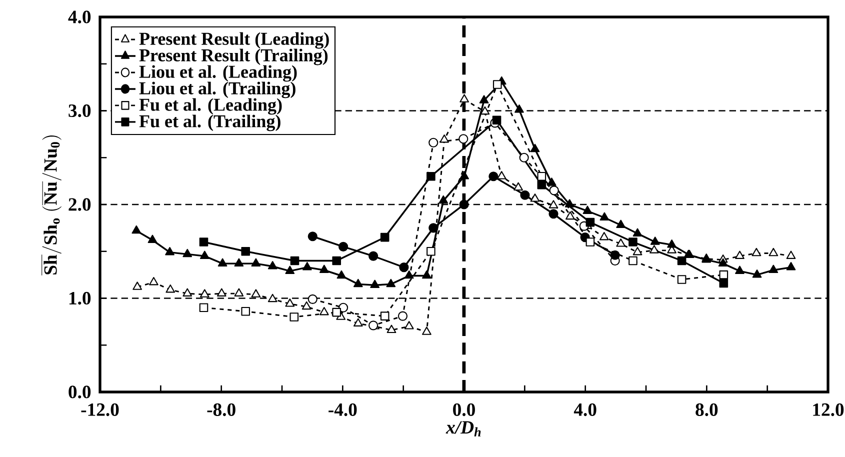 The image size is (845, 457). What do you see at coordinates (828, 409) in the screenshot?
I see `x-tick-label: 12.0` at bounding box center [828, 409].